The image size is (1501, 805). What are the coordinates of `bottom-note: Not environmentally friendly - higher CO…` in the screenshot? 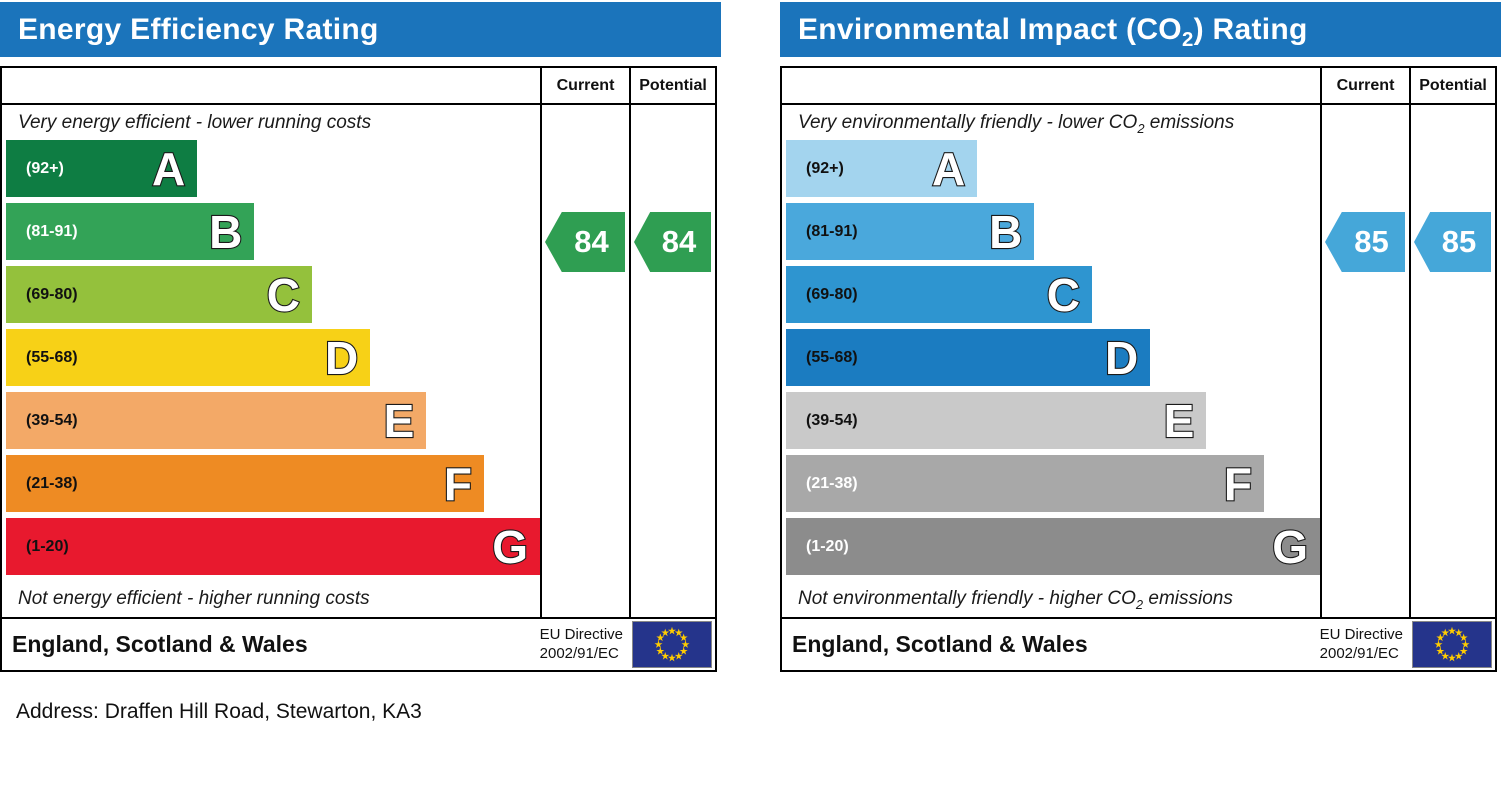 It's located at (1053, 599).